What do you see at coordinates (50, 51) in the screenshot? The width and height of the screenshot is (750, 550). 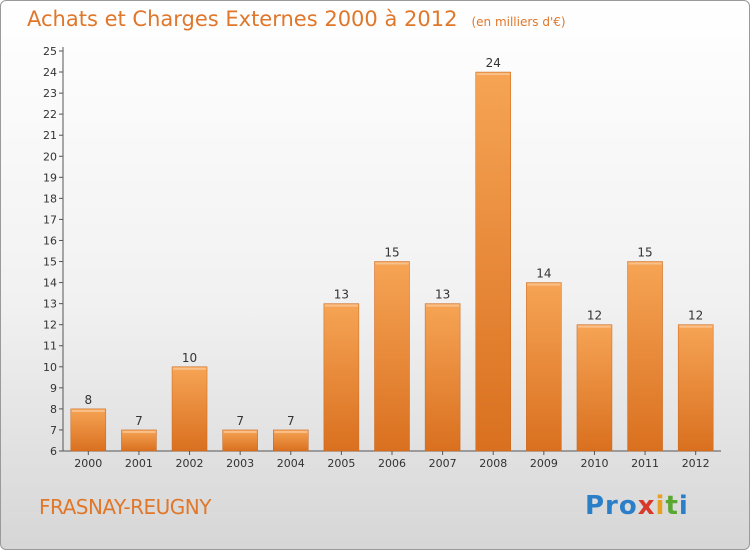 I see `y-tick-label: 25` at bounding box center [50, 51].